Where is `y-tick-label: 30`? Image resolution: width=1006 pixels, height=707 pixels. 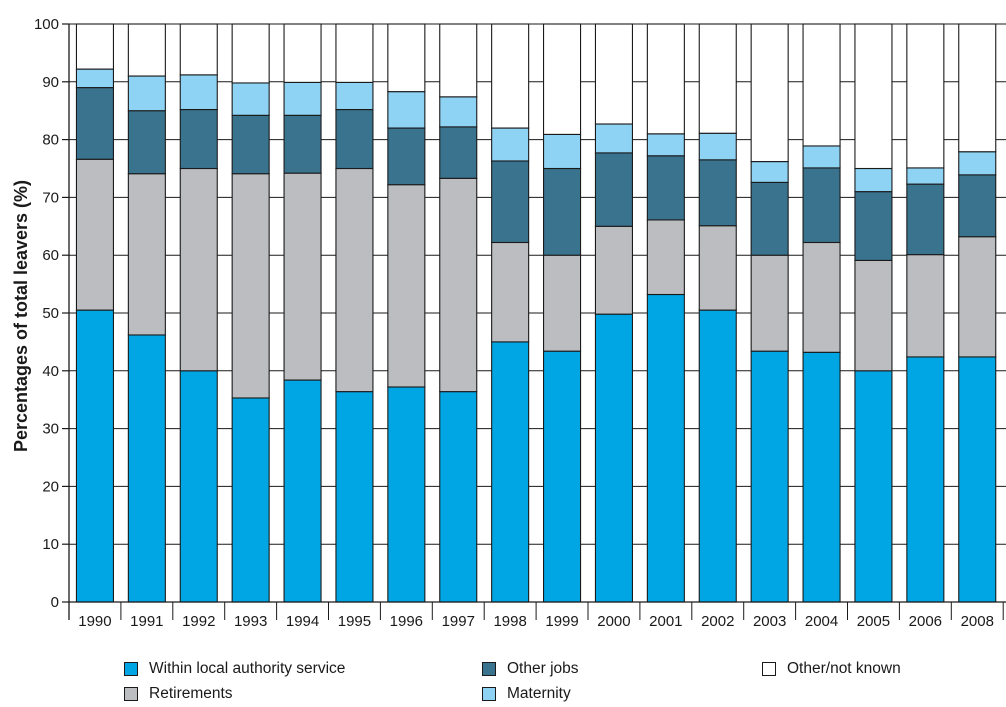
y-tick-label: 30 is located at coordinates (50, 429).